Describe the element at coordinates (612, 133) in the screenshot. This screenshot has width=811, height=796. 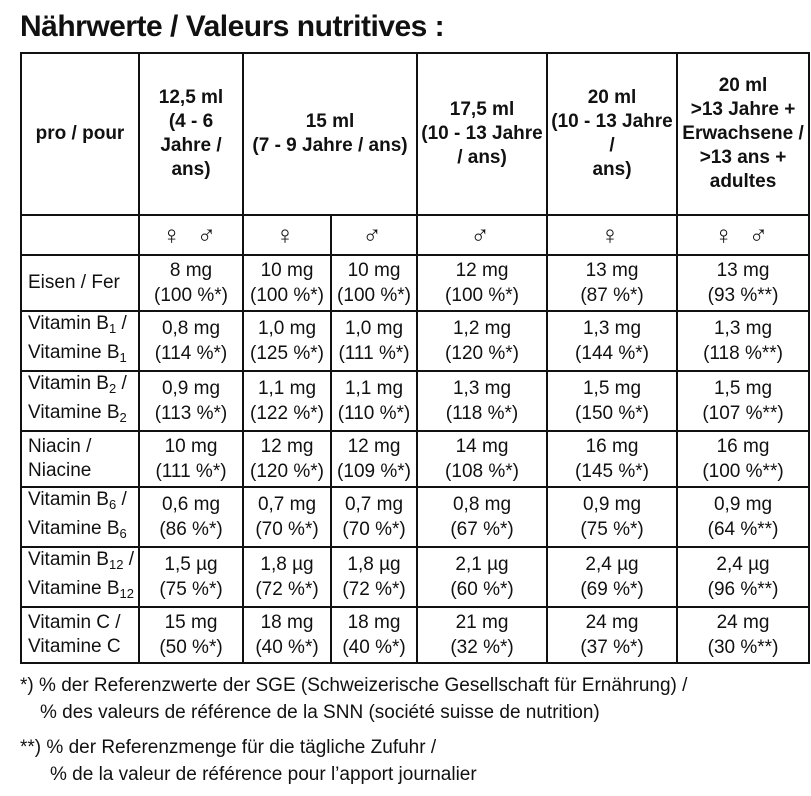
I see `column-header-line: (10 - 13 Jahre /` at that location.